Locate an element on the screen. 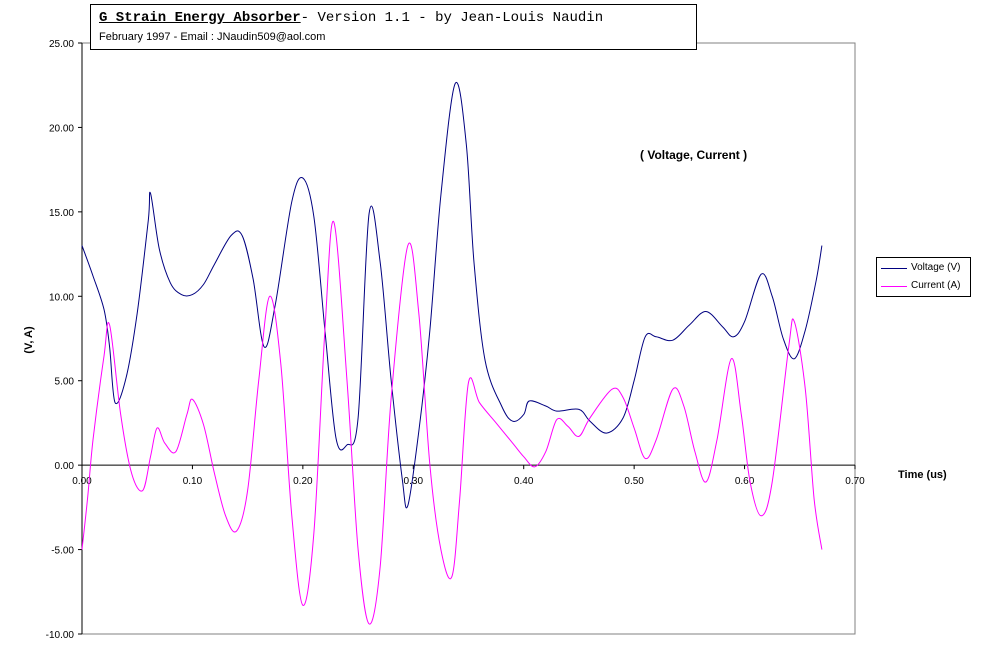  x-tick-label: 0.10 is located at coordinates (193, 481).